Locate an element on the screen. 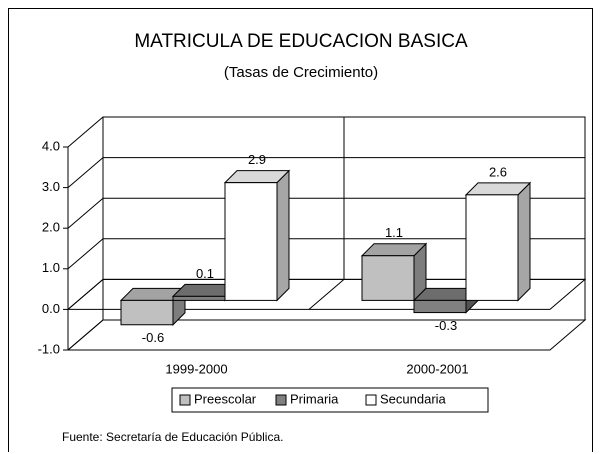 The height and width of the screenshot is (454, 603). floor is located at coordinates (326, 335).